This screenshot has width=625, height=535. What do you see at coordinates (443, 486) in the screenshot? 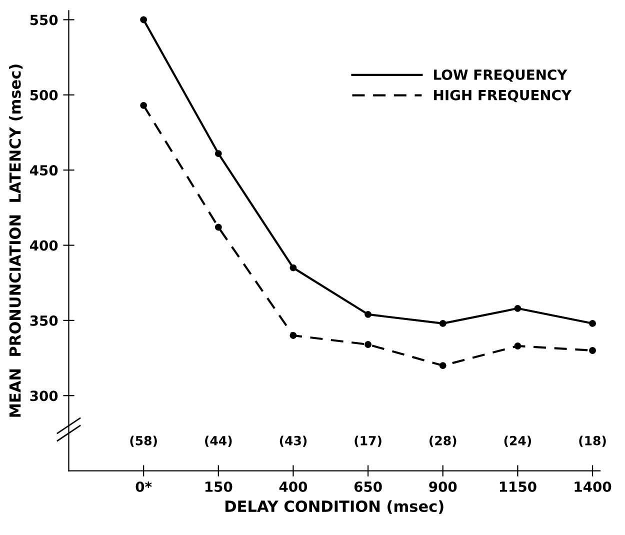
I see `x-tick-label: 900` at bounding box center [443, 486].